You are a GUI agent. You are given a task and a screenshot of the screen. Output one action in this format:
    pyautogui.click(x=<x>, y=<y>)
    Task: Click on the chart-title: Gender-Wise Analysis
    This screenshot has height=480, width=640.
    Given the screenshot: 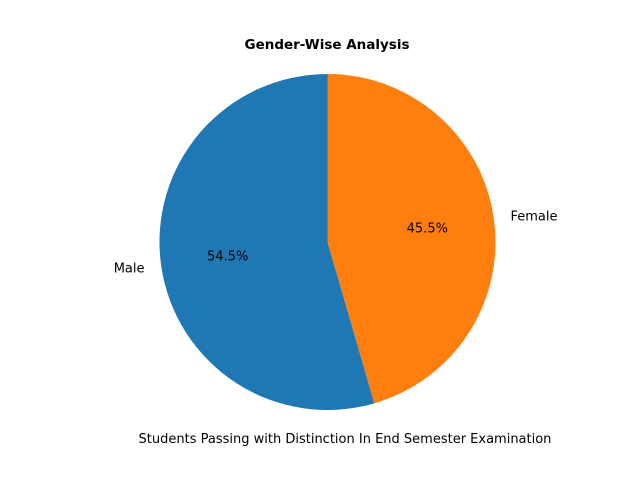 What is the action you would take?
    pyautogui.click(x=326, y=45)
    